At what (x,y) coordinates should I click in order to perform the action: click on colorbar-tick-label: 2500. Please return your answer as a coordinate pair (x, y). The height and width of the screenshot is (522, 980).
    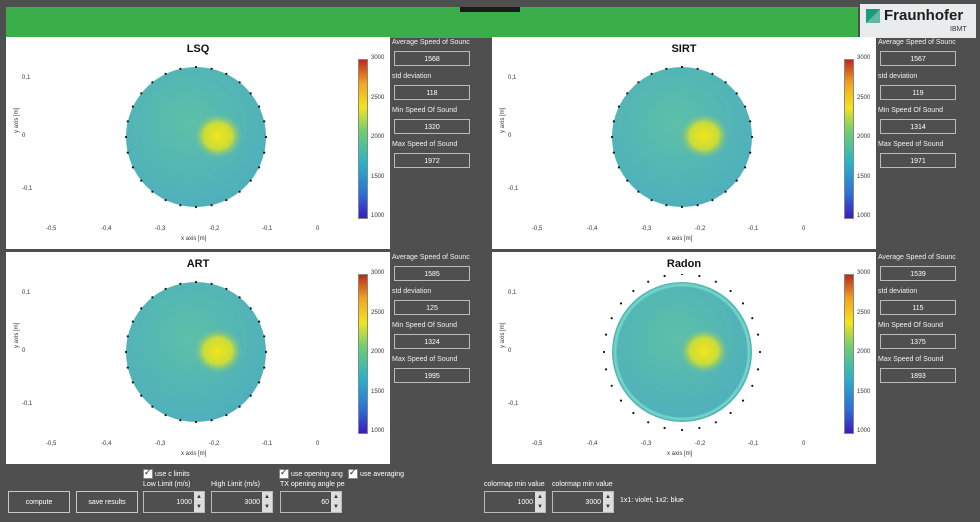
    Looking at the image, I should click on (864, 97).